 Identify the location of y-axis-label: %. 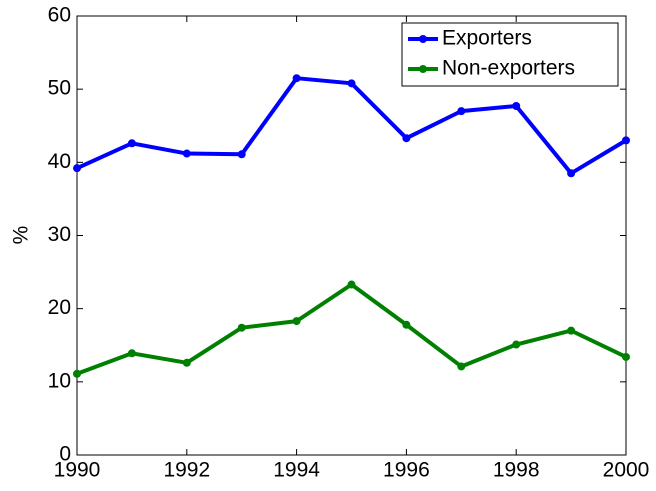
(21, 235).